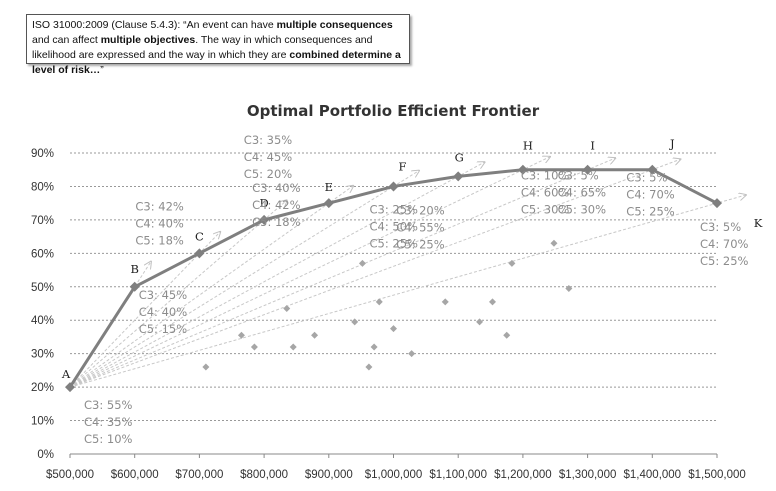 This screenshot has width=776, height=491. Describe the element at coordinates (672, 144) in the screenshot. I see `point-label-J: J` at that location.